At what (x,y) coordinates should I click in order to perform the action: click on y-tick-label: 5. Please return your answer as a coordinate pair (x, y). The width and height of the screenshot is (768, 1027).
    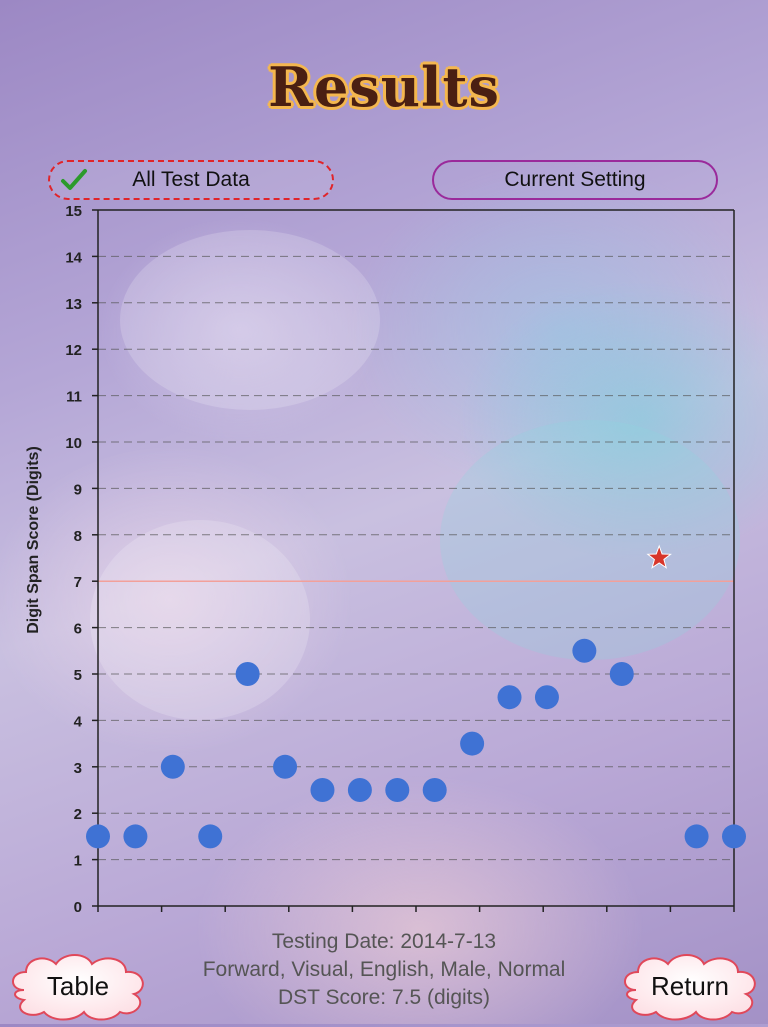
    Looking at the image, I should click on (78, 675).